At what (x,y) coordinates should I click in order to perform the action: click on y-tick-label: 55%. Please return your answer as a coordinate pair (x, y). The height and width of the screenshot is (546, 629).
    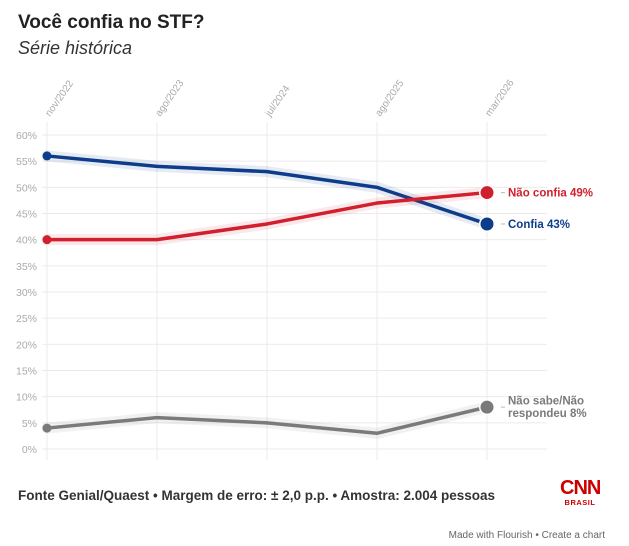
    Looking at the image, I should click on (26, 162).